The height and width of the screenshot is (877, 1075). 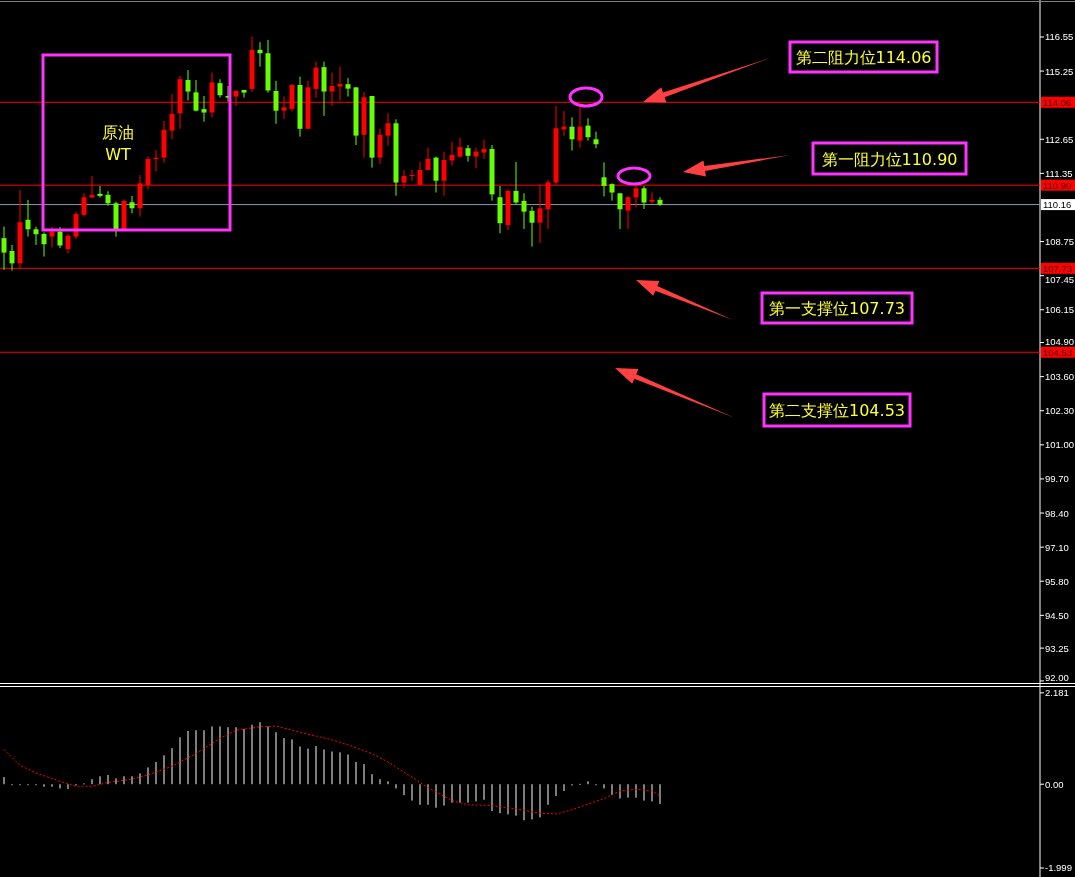 What do you see at coordinates (1057, 648) in the screenshot?
I see `y-tick-label: 93.25` at bounding box center [1057, 648].